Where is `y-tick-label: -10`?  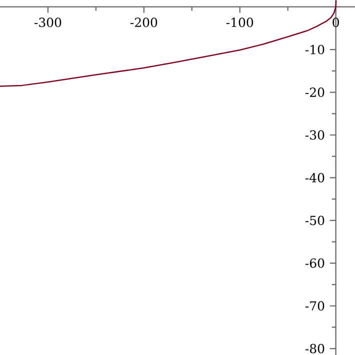
y-tick-label: -10 is located at coordinates (314, 49).